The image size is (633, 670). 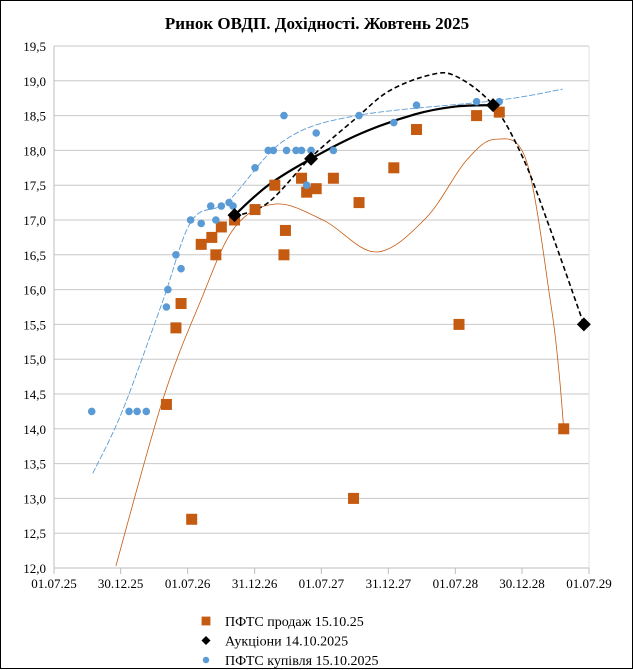 I want to click on y-tick-label: 12,5, so click(x=34, y=533).